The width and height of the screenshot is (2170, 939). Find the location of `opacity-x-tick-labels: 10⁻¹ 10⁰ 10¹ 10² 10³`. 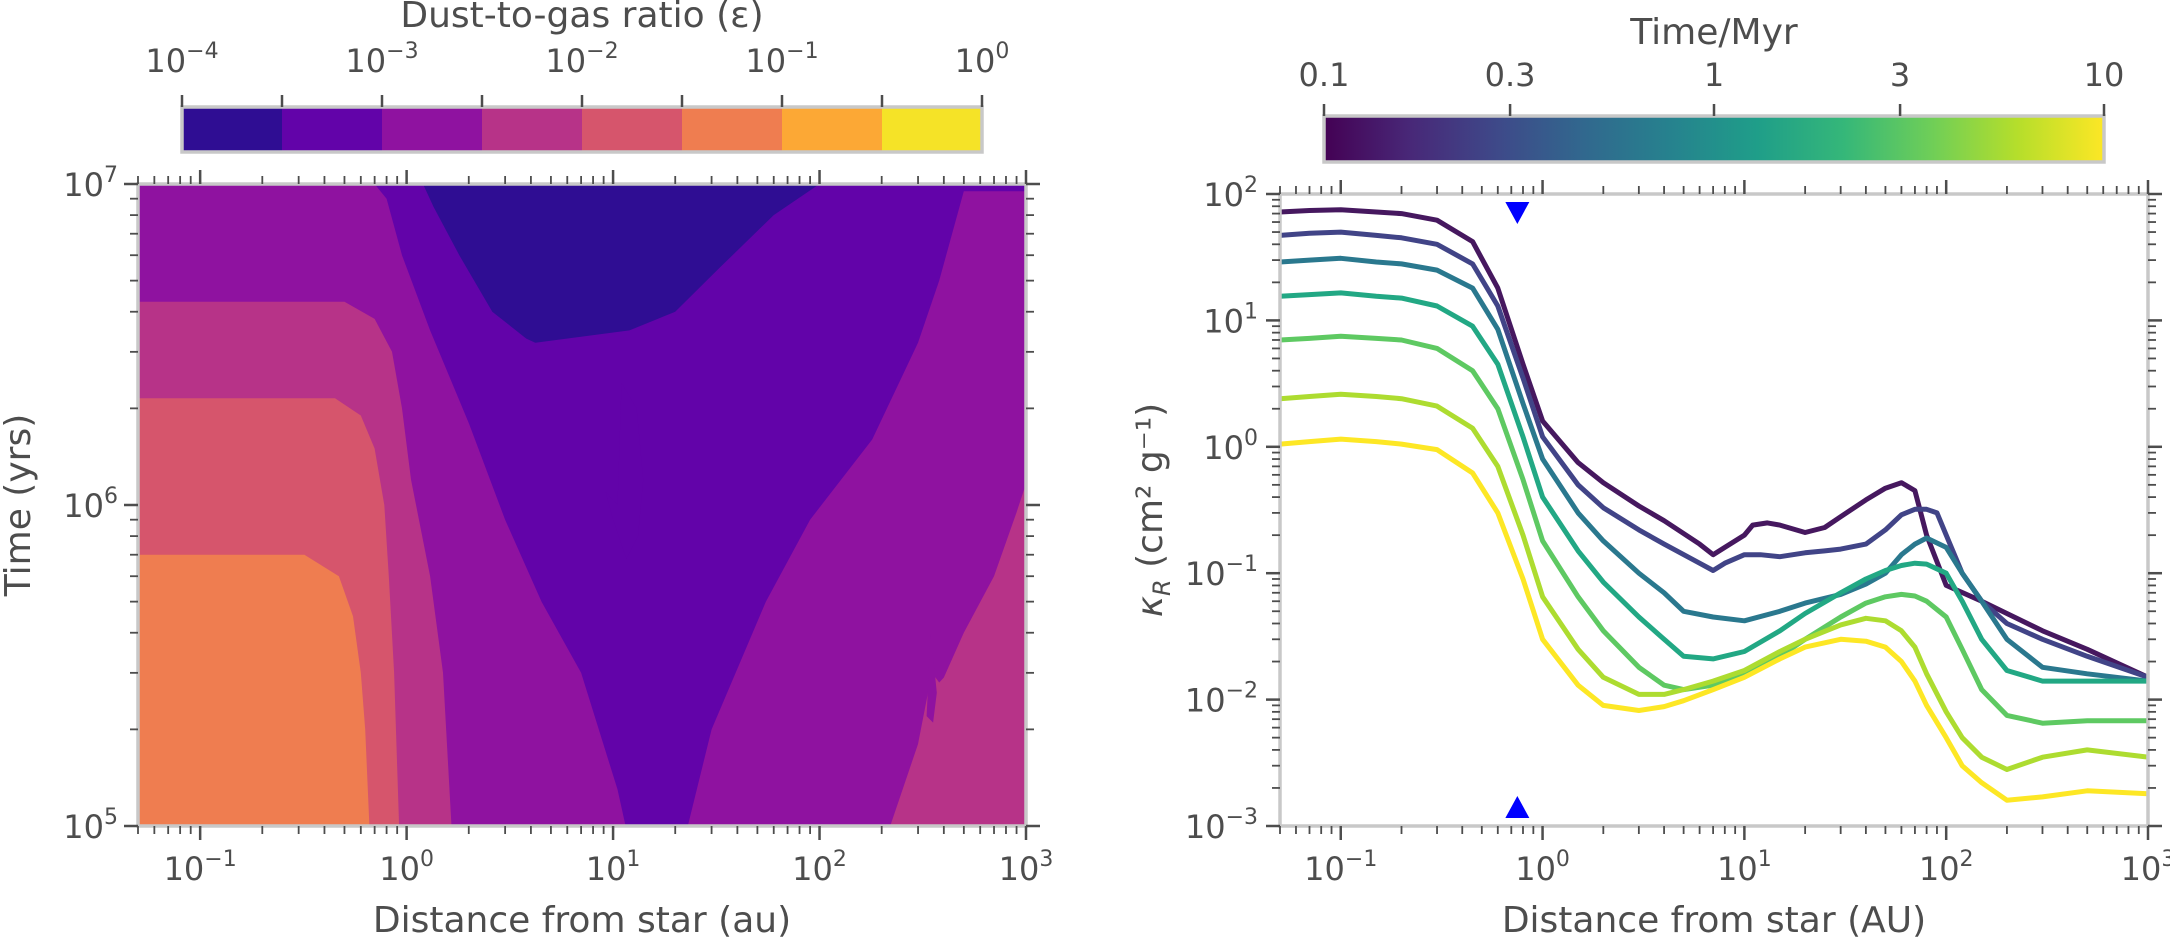

opacity-x-tick-labels: 10⁻¹ 10⁰ 10¹ 10² 10³ is located at coordinates (1737, 867).